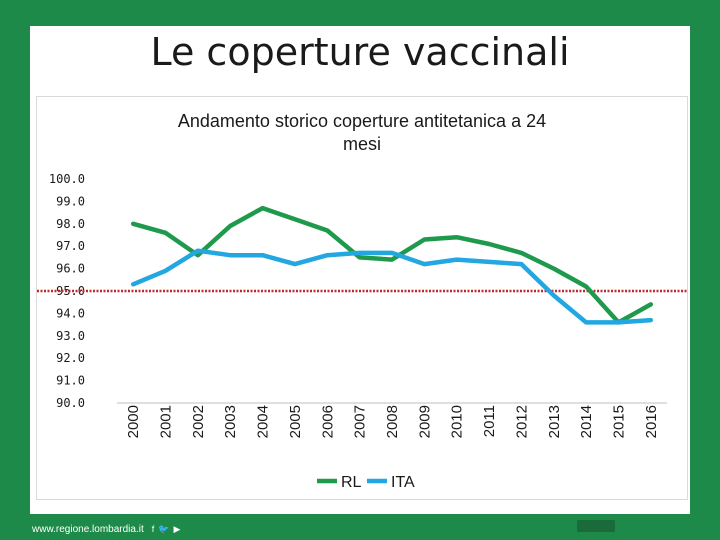 The image size is (720, 540). What do you see at coordinates (67, 179) in the screenshot?
I see `y-tick-label: 100.0` at bounding box center [67, 179].